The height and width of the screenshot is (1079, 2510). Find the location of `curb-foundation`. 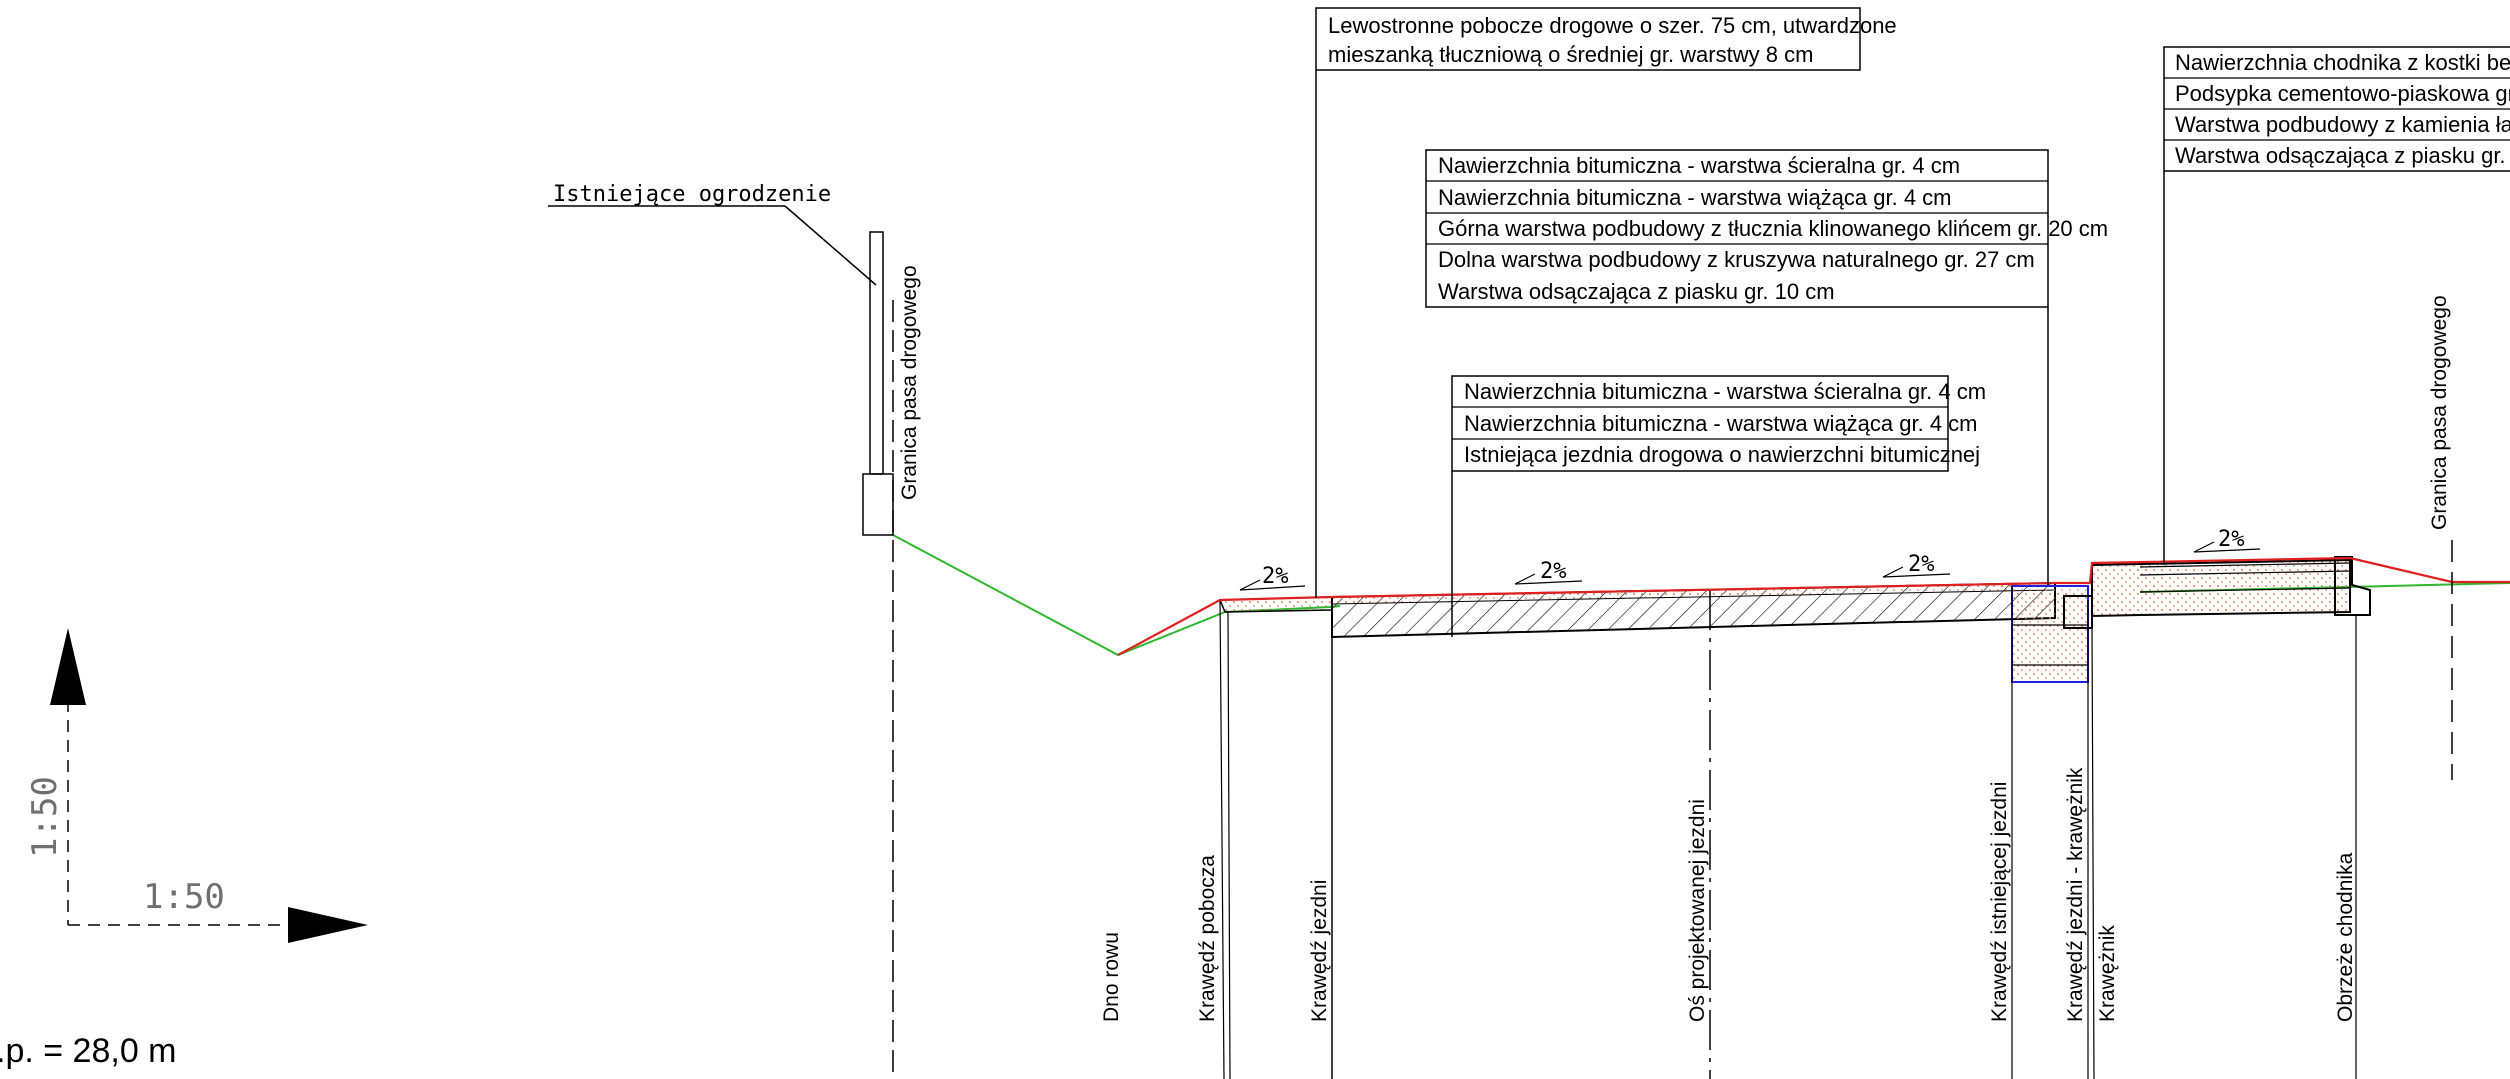

curb-foundation is located at coordinates (2050, 634).